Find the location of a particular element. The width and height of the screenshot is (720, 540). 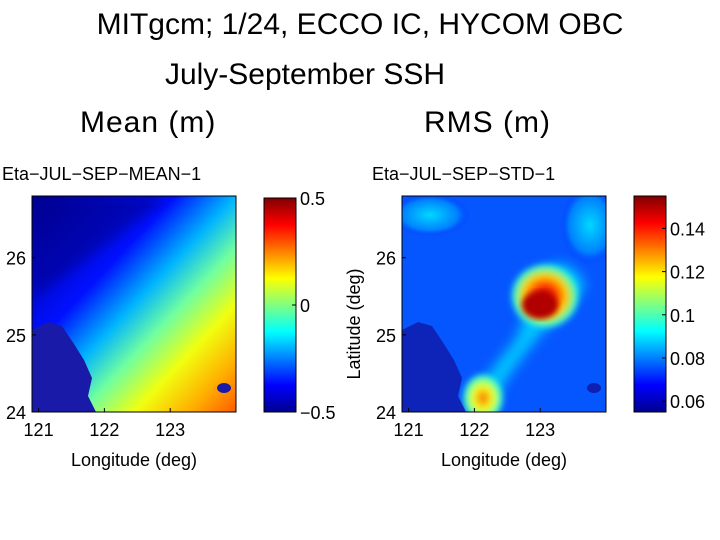

rms-land-mask is located at coordinates (434, 367).